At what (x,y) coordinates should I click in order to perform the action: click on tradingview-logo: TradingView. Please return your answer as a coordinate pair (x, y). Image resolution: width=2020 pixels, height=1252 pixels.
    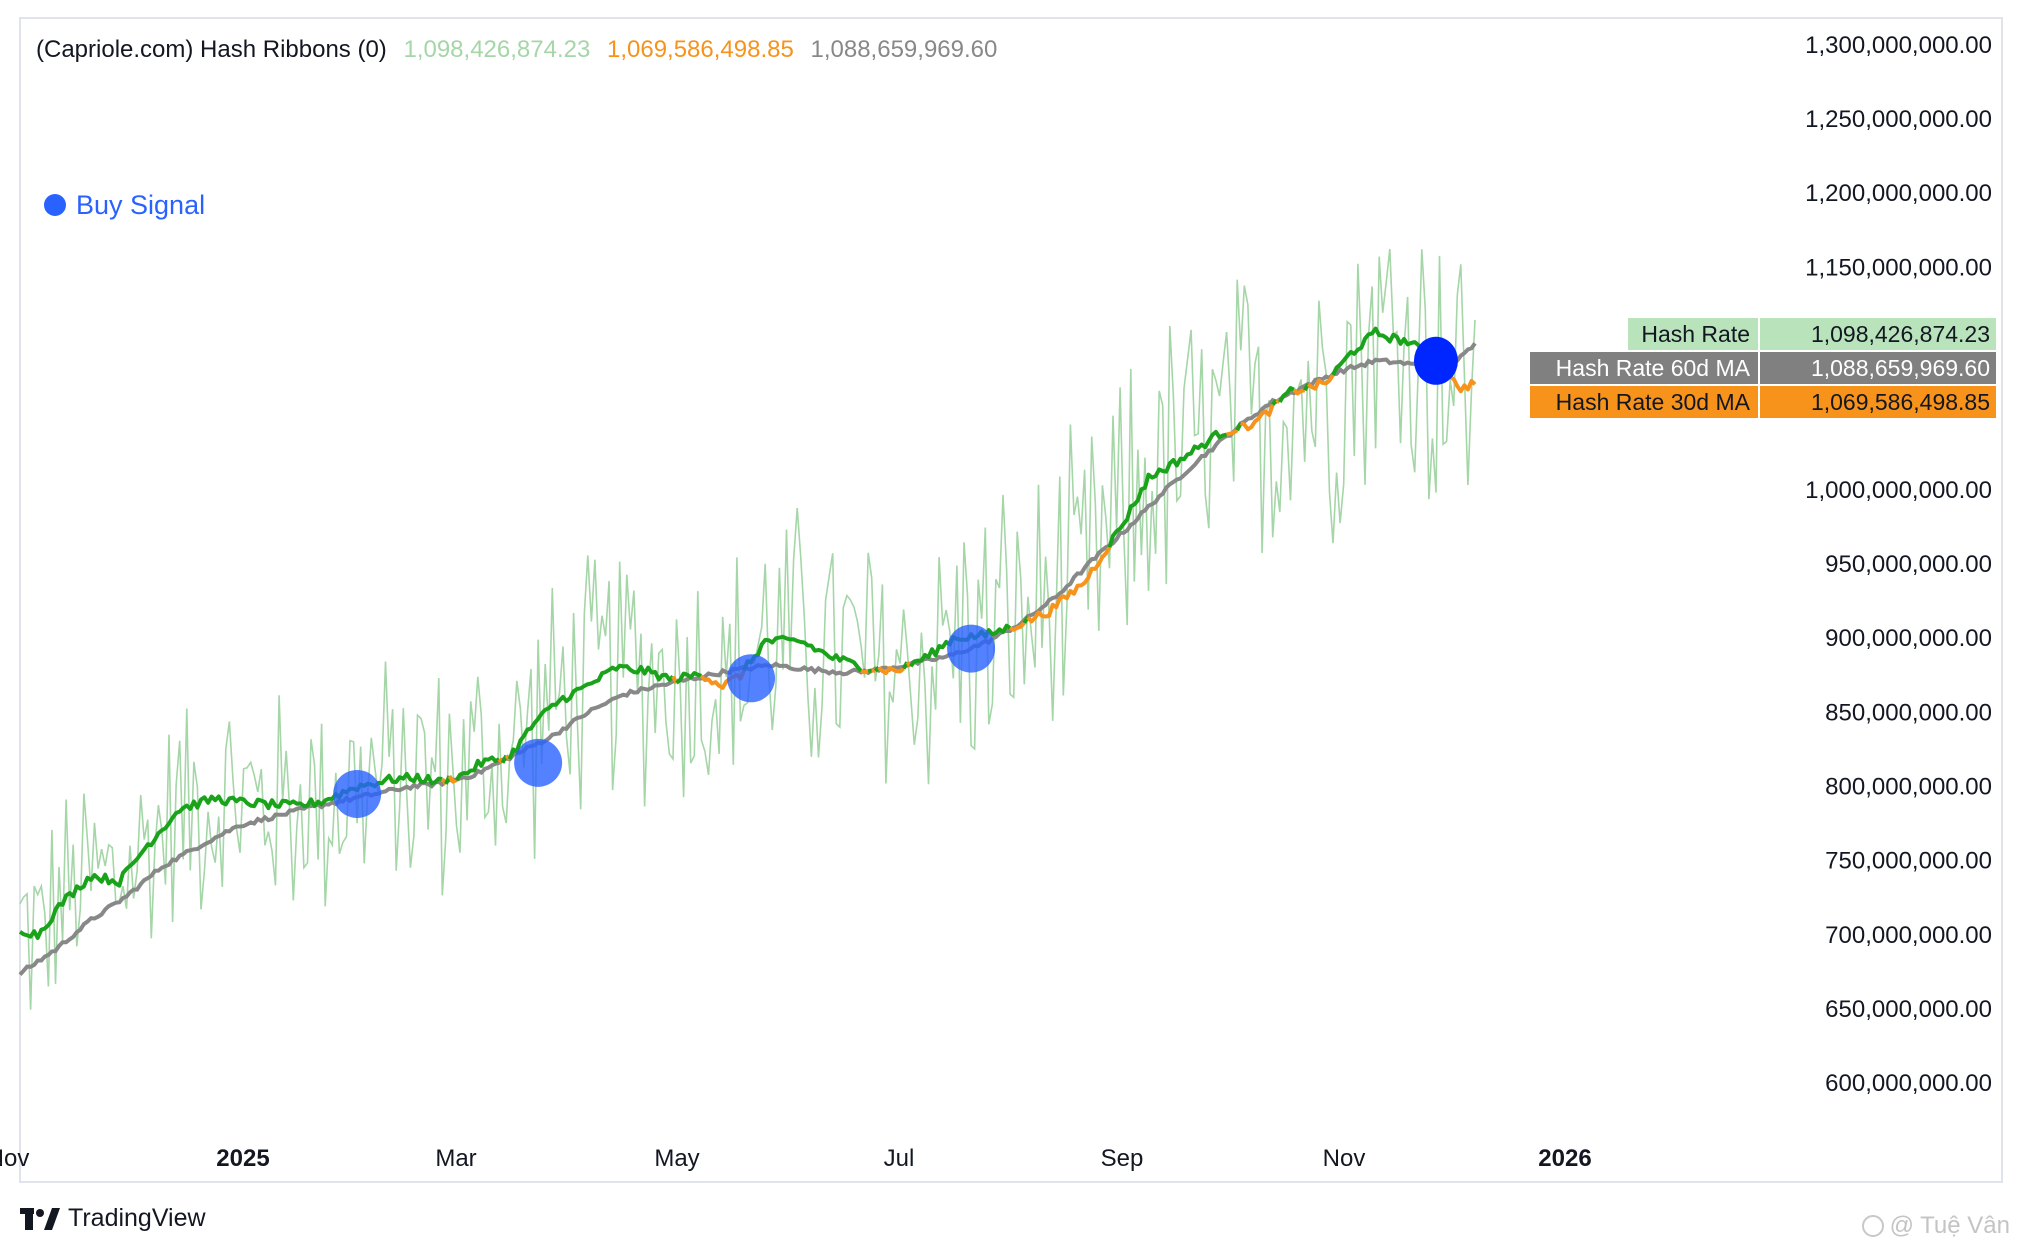
    Looking at the image, I should click on (113, 1218).